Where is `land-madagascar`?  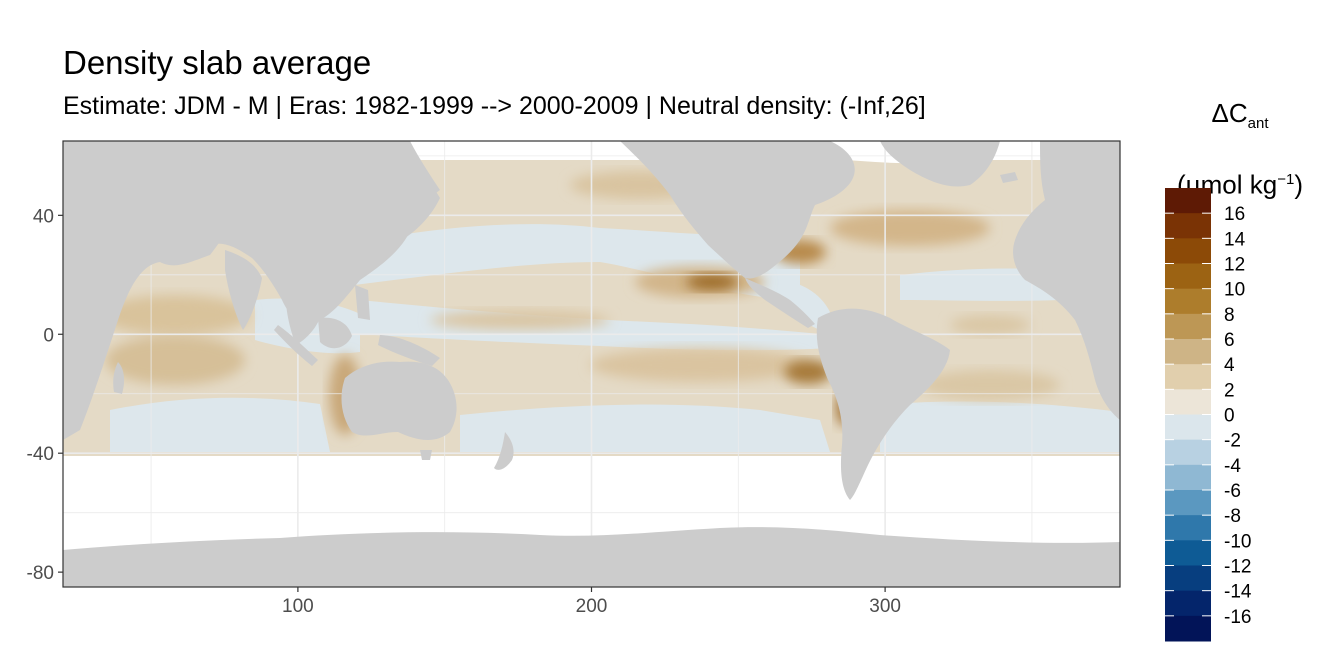 land-madagascar is located at coordinates (119, 378).